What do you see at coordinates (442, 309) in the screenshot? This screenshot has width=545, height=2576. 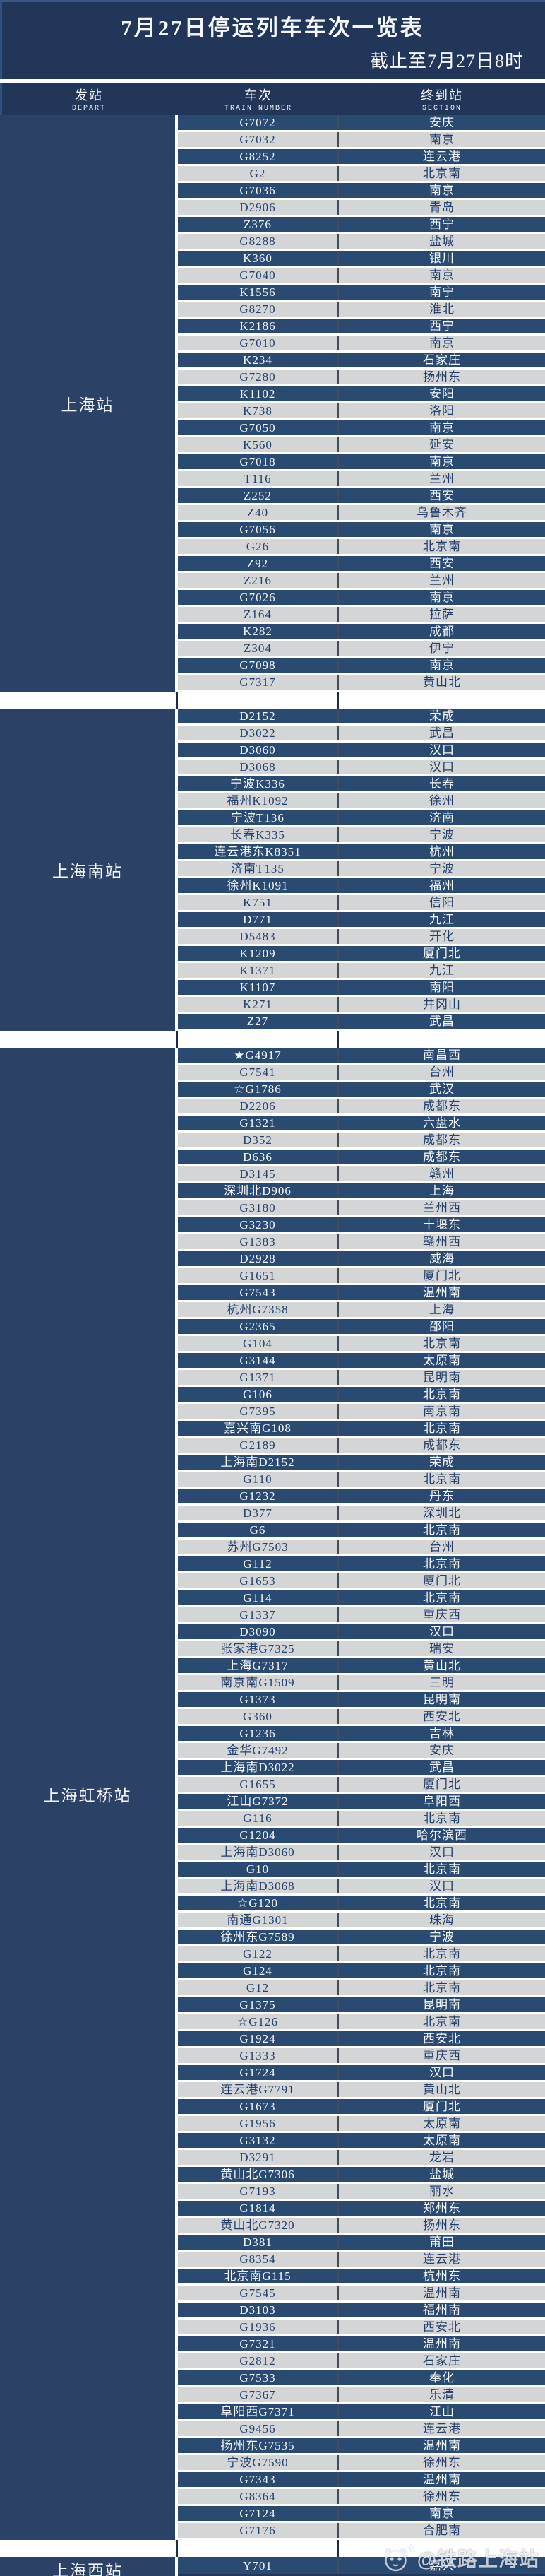 I see `destination-cell: 淮北` at bounding box center [442, 309].